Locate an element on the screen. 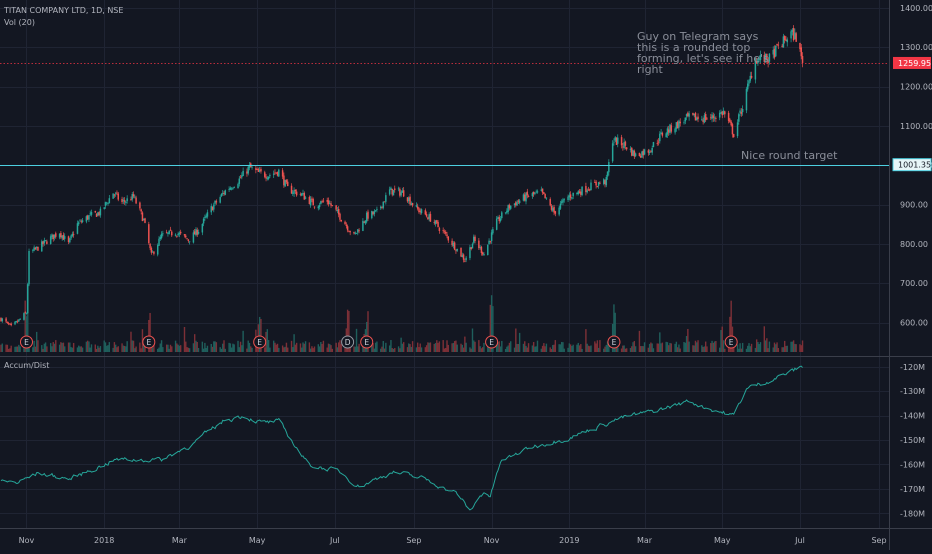  event-marker: D is located at coordinates (348, 342).